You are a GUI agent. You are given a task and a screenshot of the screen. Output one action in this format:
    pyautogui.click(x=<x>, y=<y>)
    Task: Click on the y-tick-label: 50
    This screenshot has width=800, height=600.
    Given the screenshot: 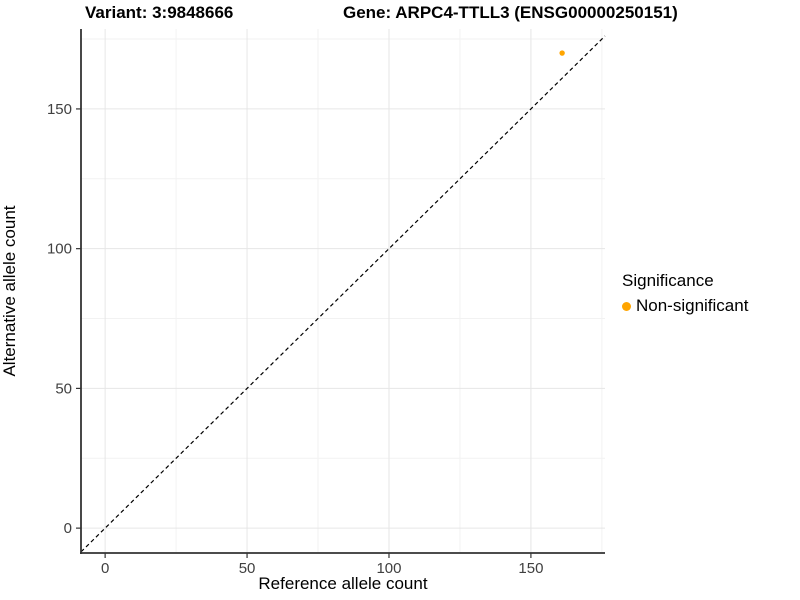 What is the action you would take?
    pyautogui.click(x=63, y=388)
    